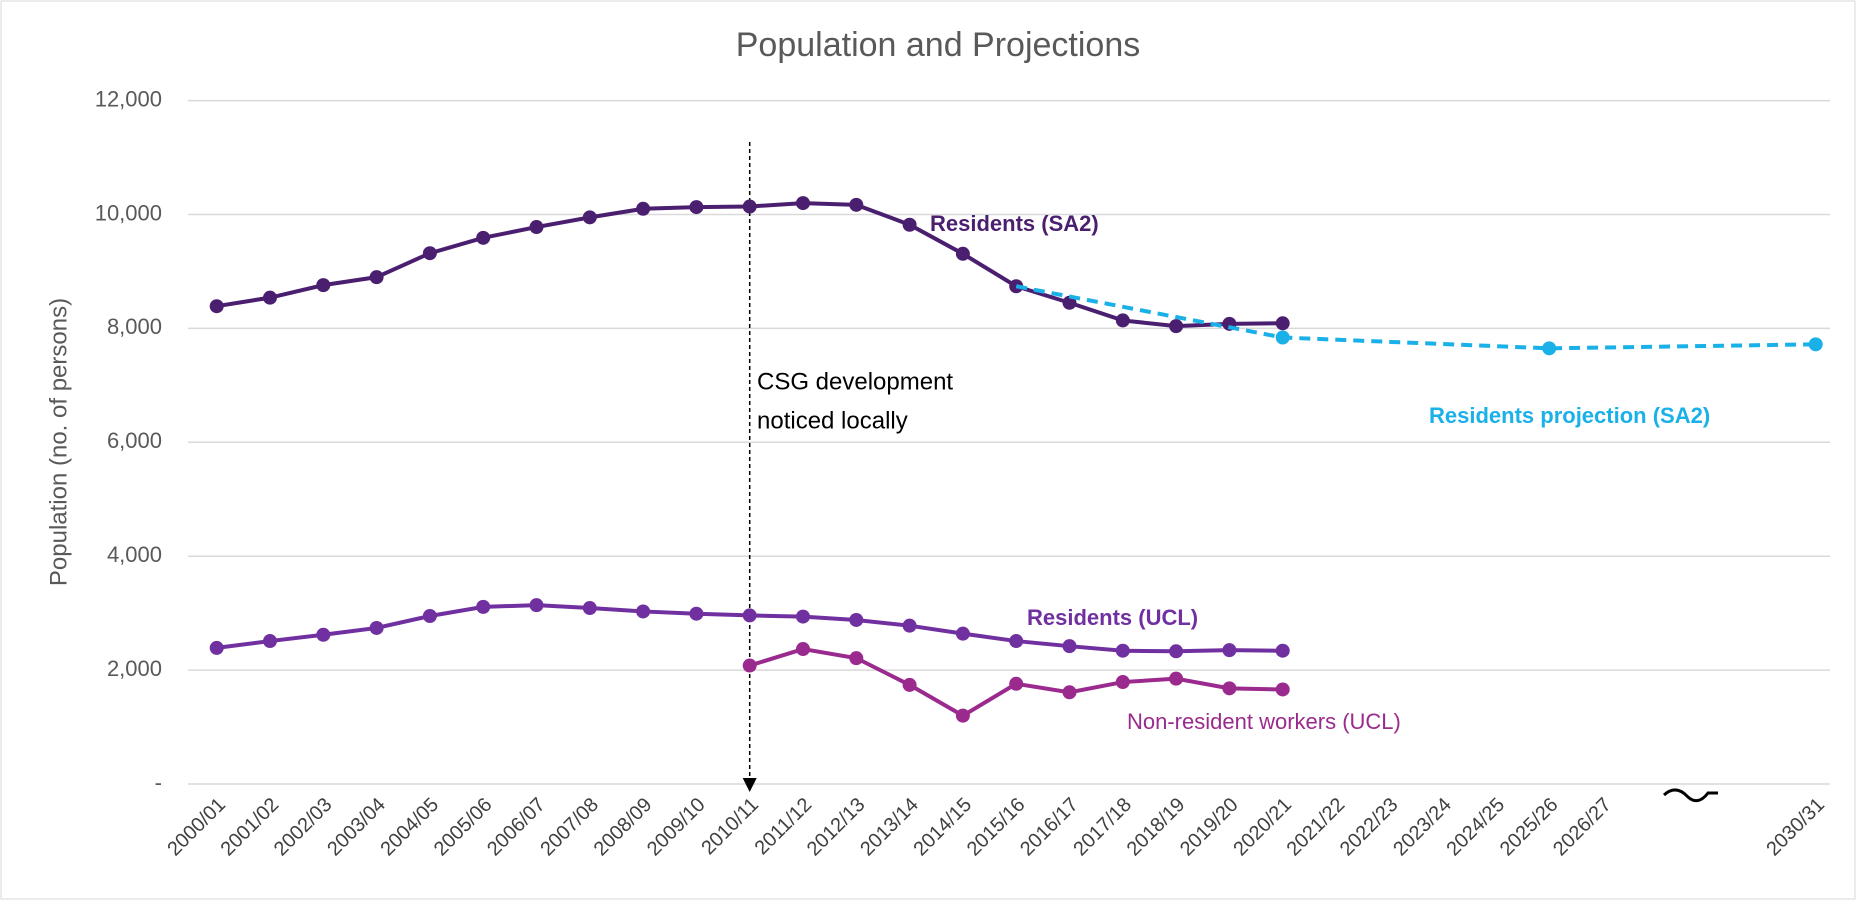 This screenshot has height=905, width=1856. Describe the element at coordinates (832, 420) in the screenshot. I see `annotation-text: noticed locally` at that location.